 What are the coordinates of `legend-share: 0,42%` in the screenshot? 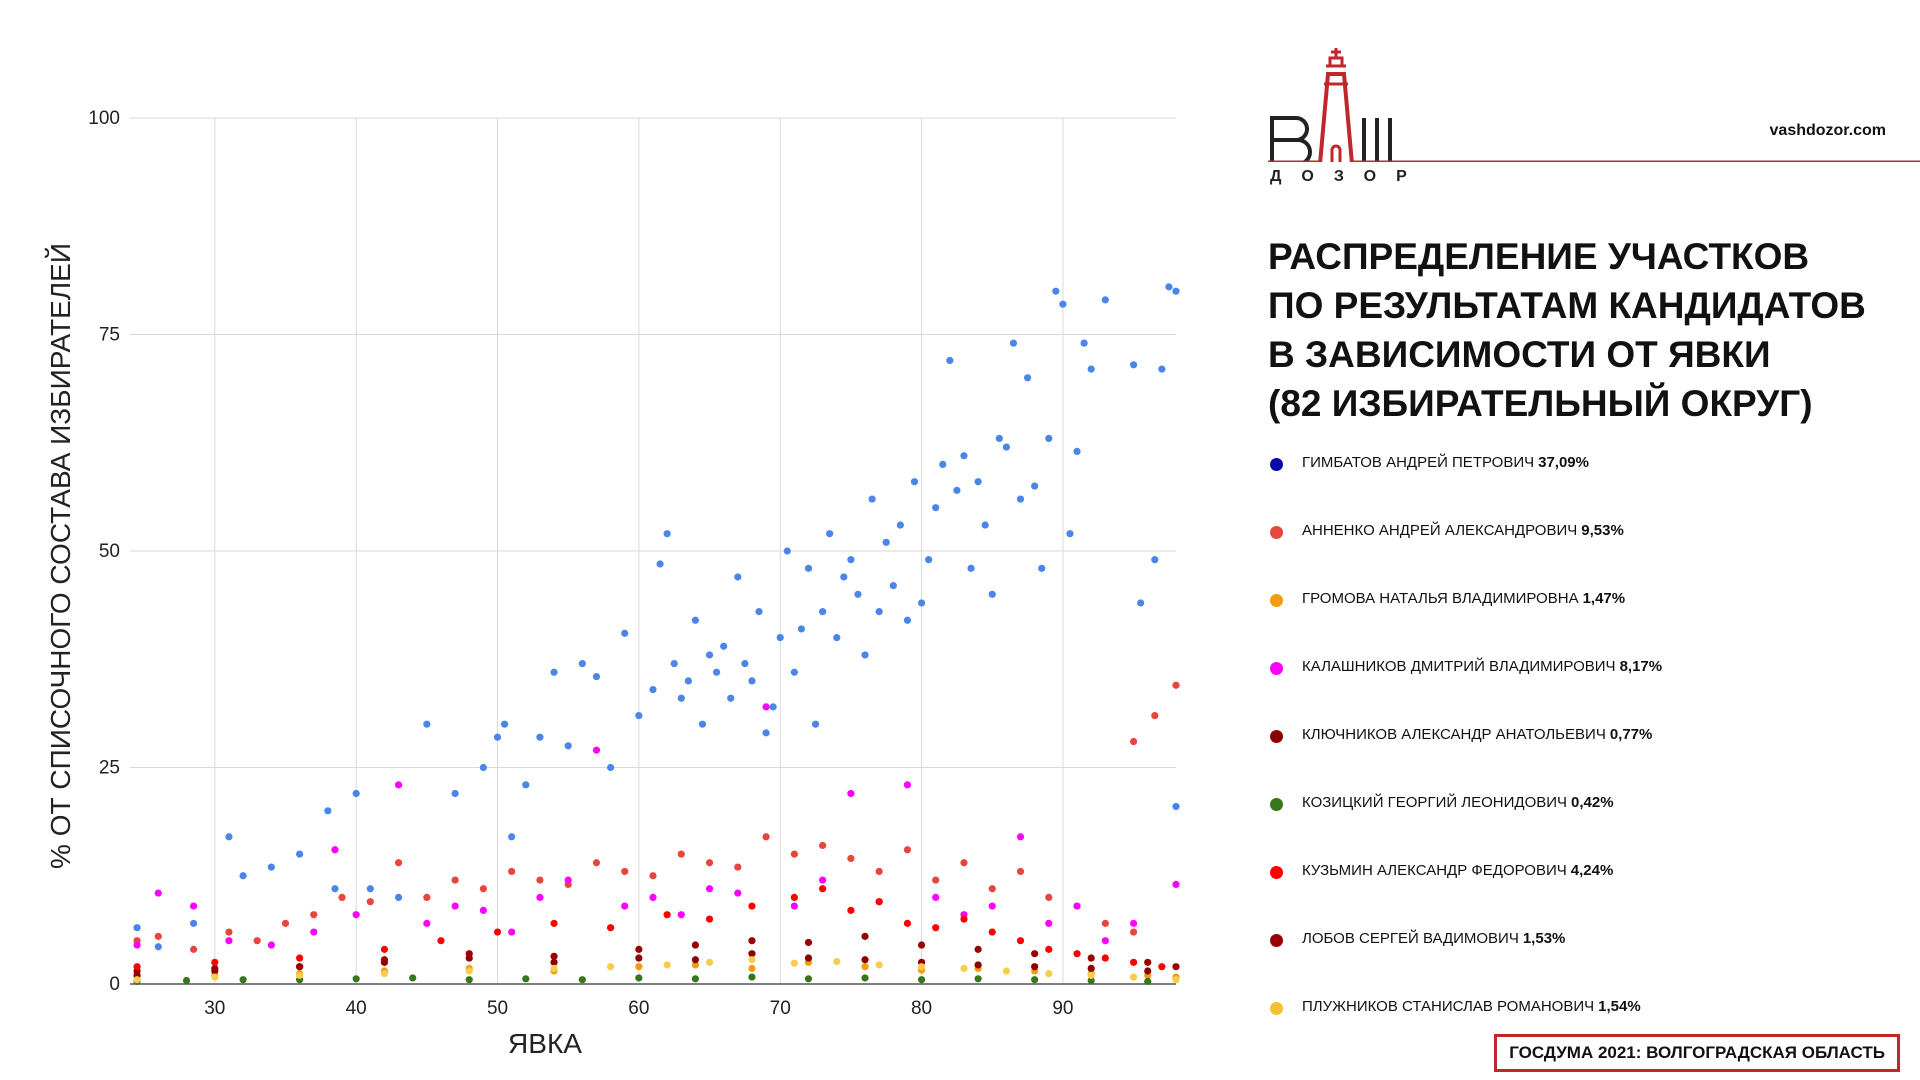 It's located at (1592, 802).